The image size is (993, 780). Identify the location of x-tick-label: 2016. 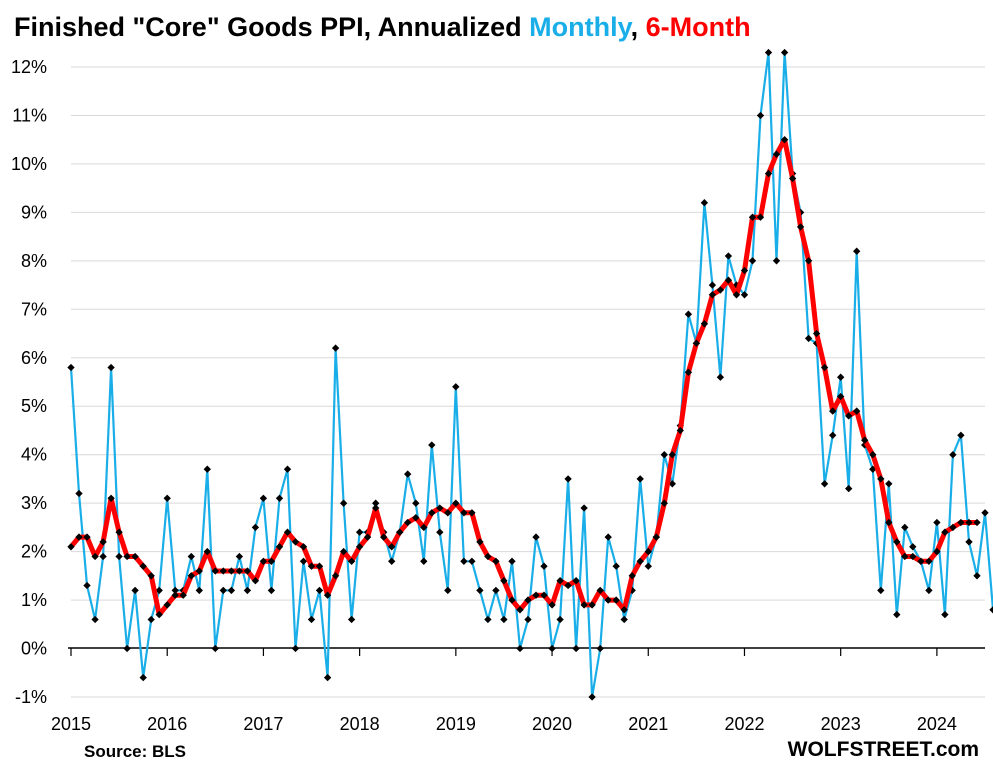
(167, 724).